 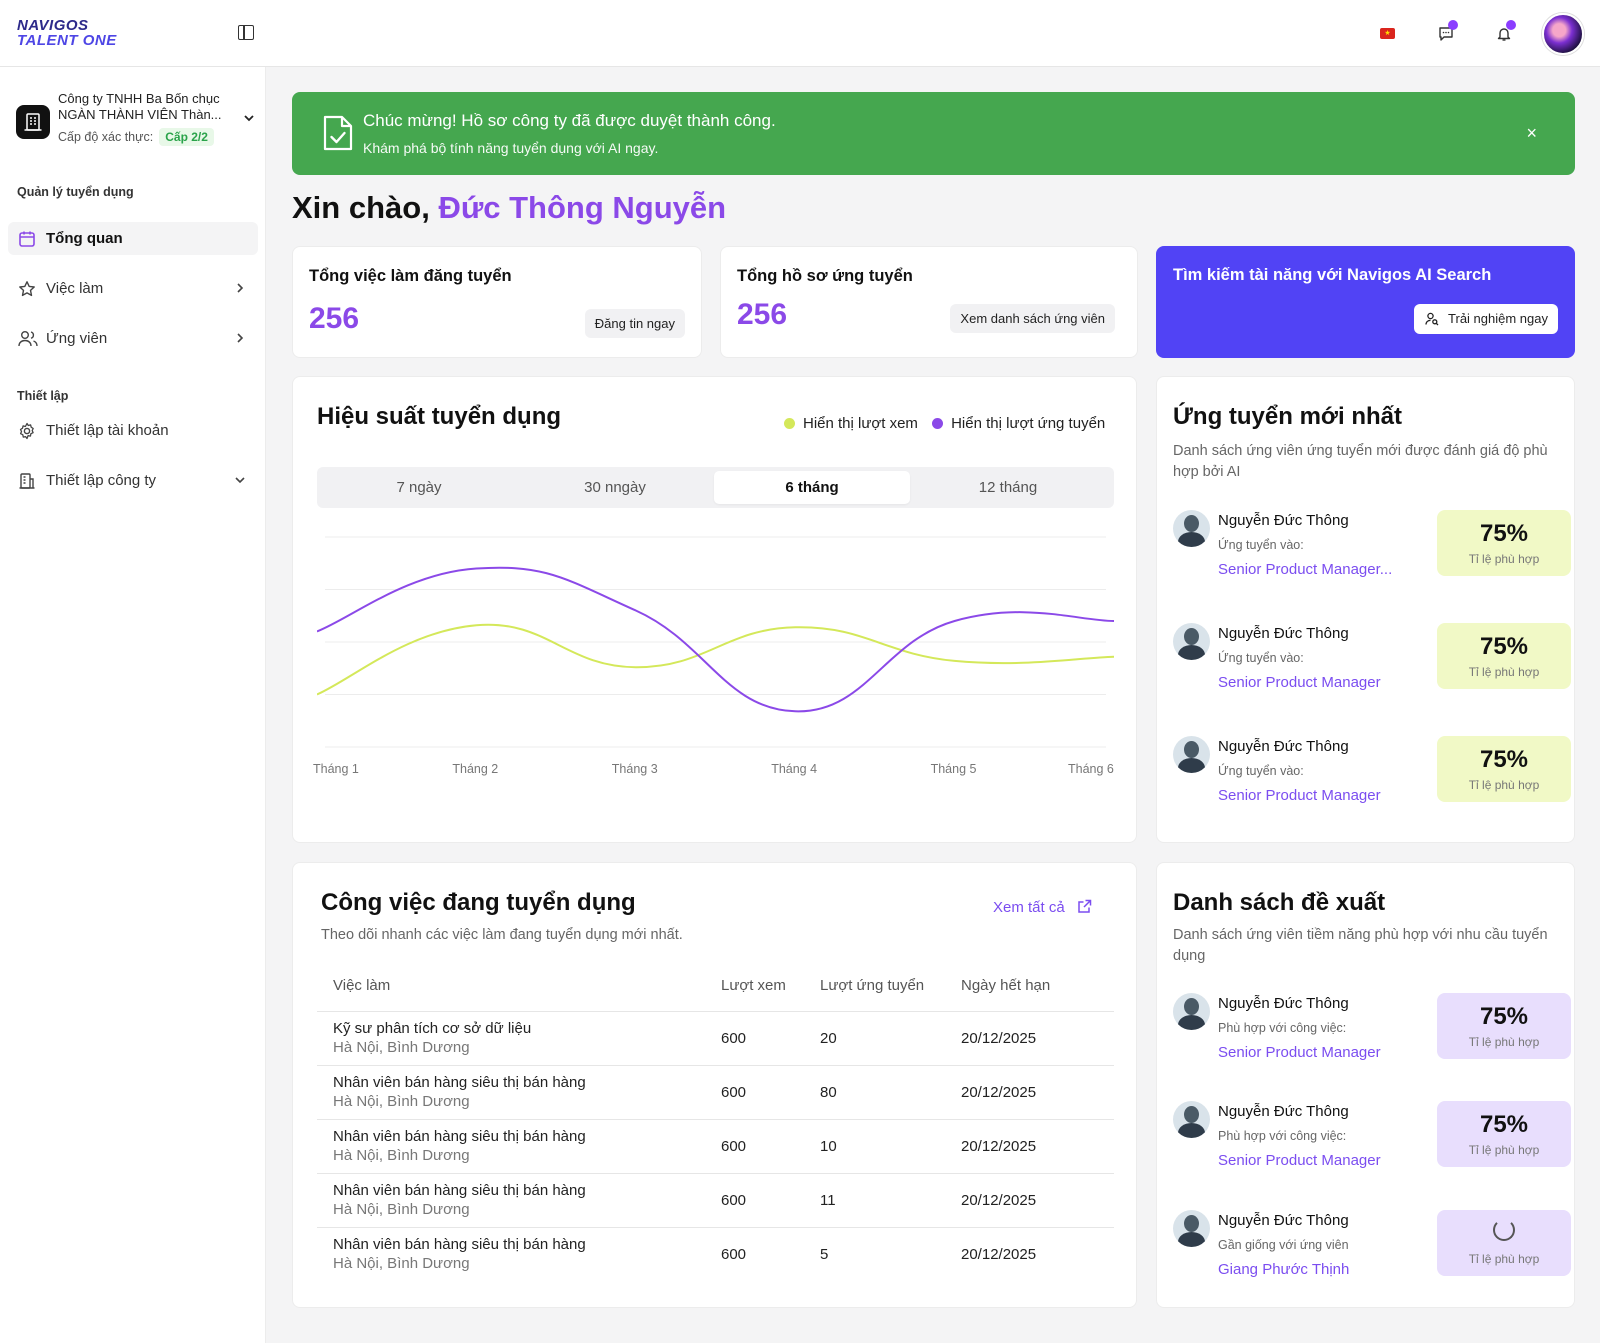 What do you see at coordinates (615, 487) in the screenshot?
I see `tab-30-days: 30 nngày` at bounding box center [615, 487].